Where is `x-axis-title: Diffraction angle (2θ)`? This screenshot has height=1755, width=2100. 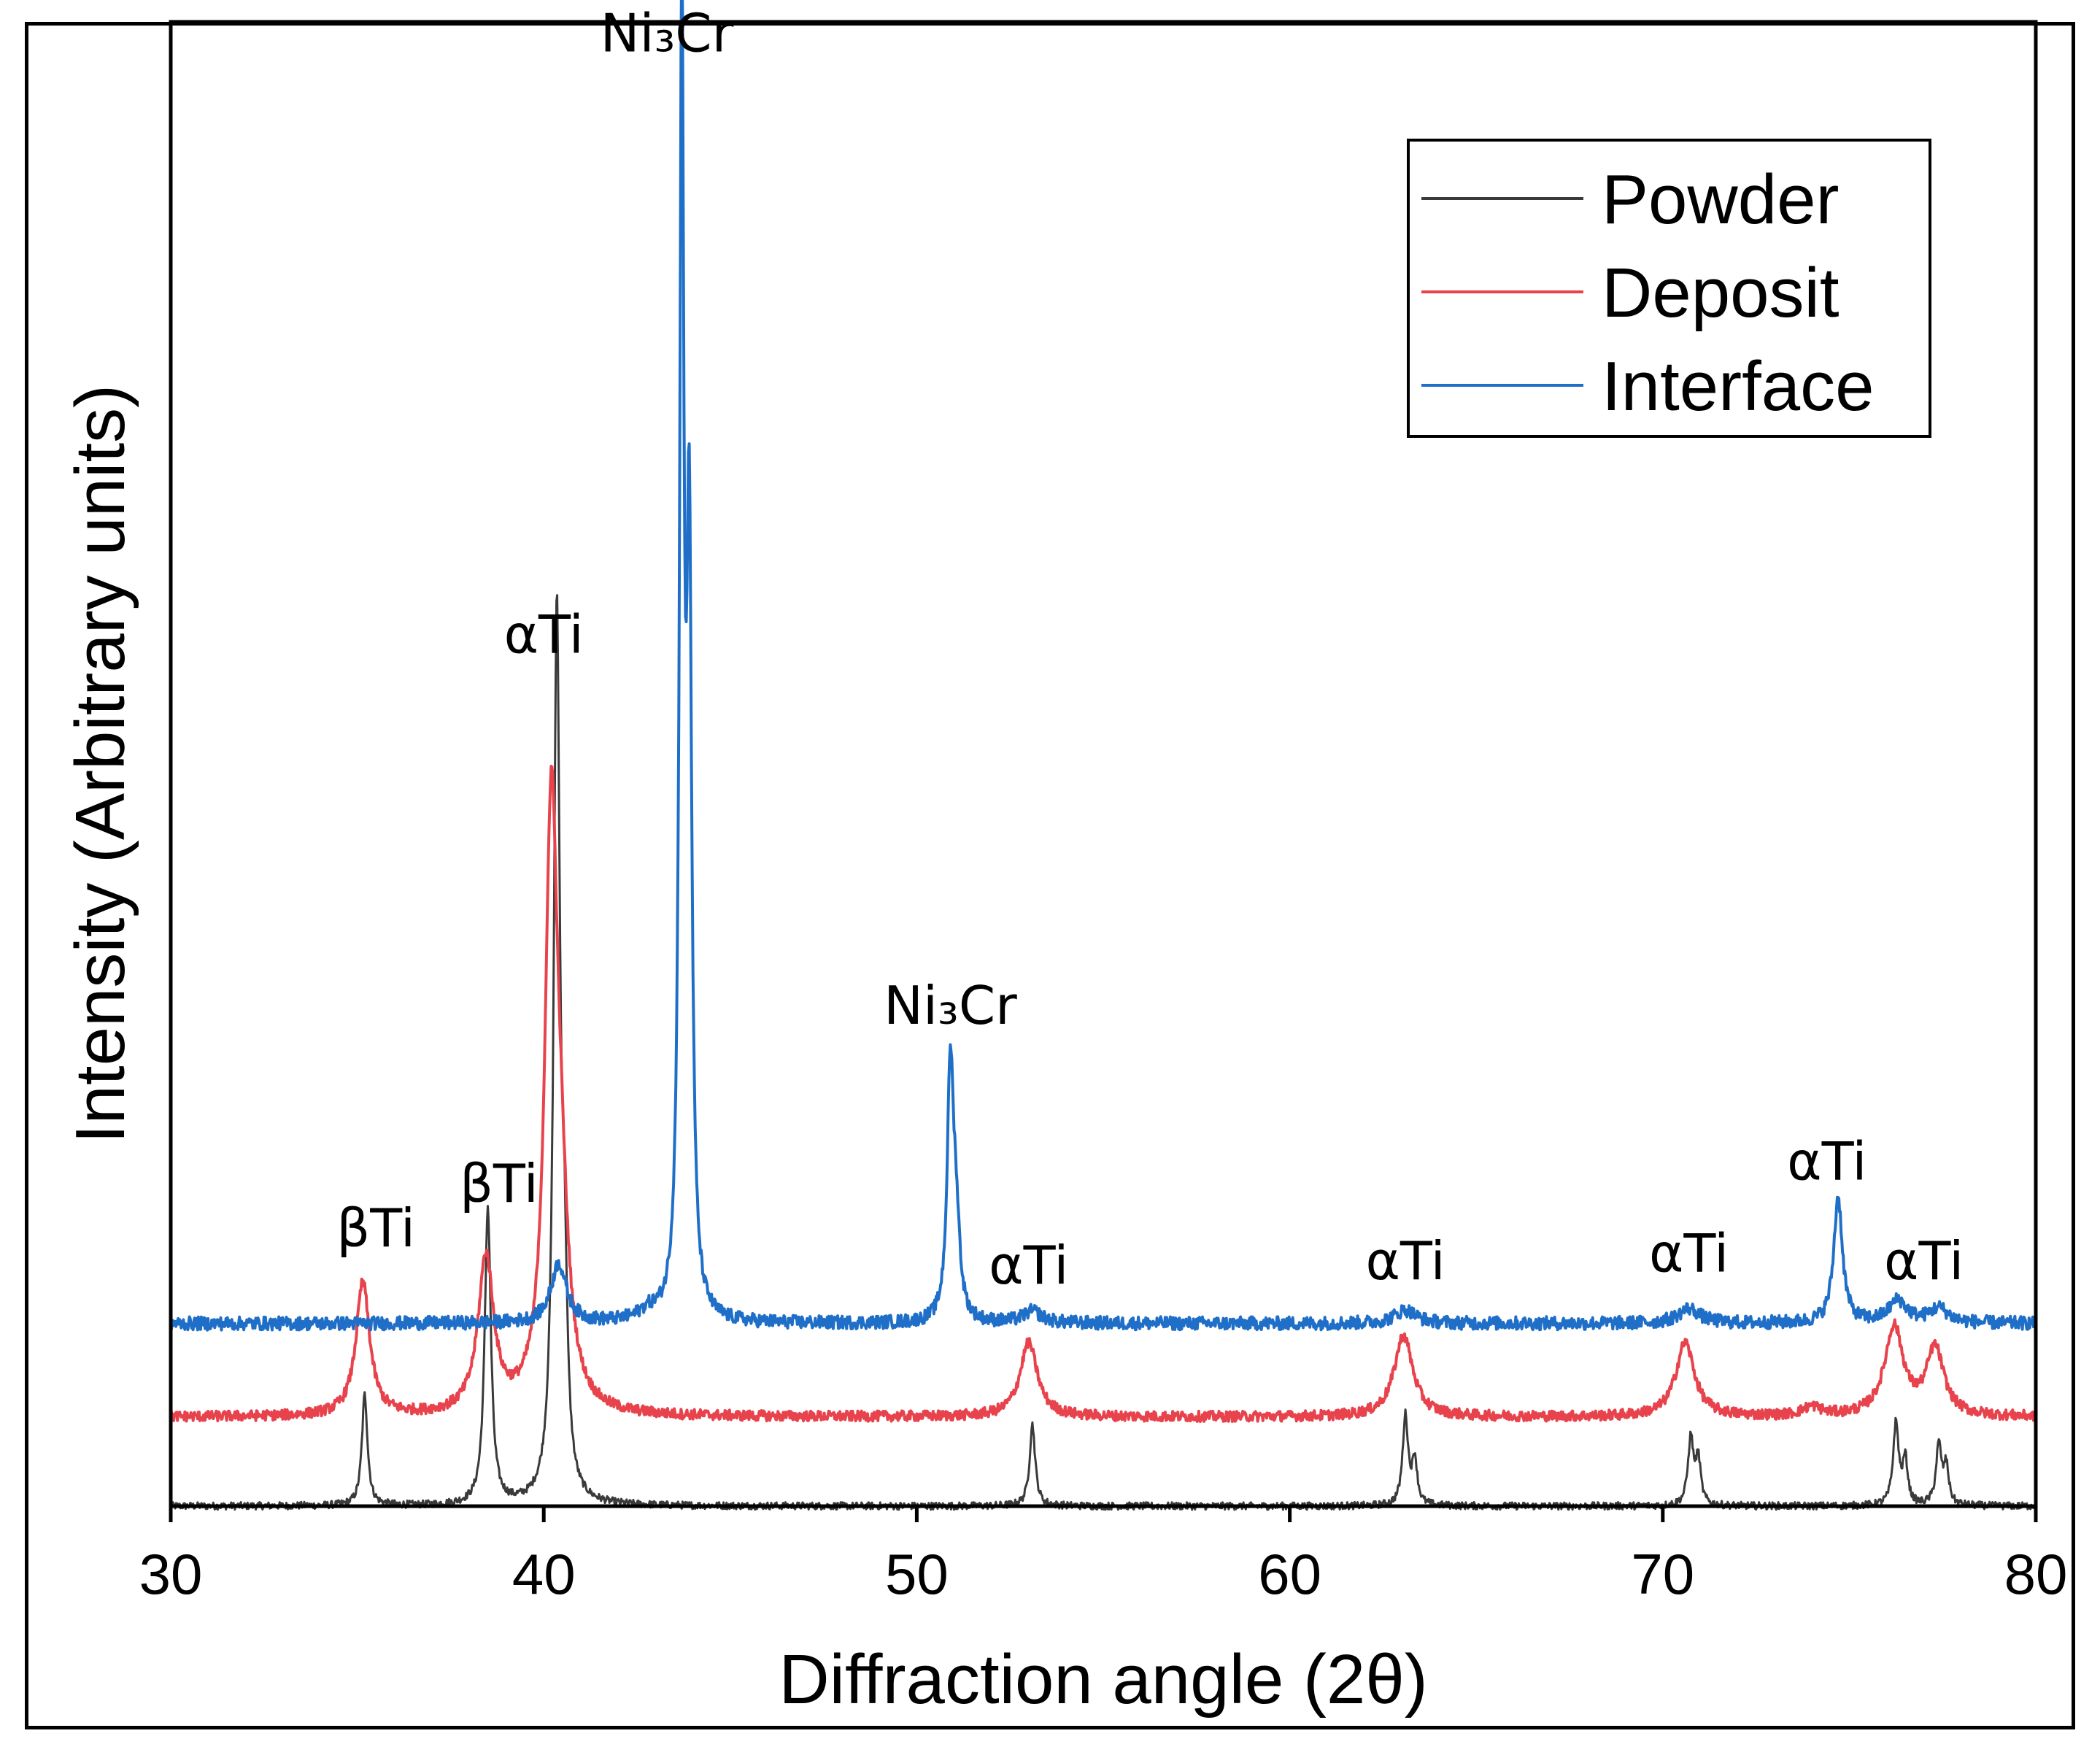 x-axis-title: Diffraction angle (2θ) is located at coordinates (1103, 1680).